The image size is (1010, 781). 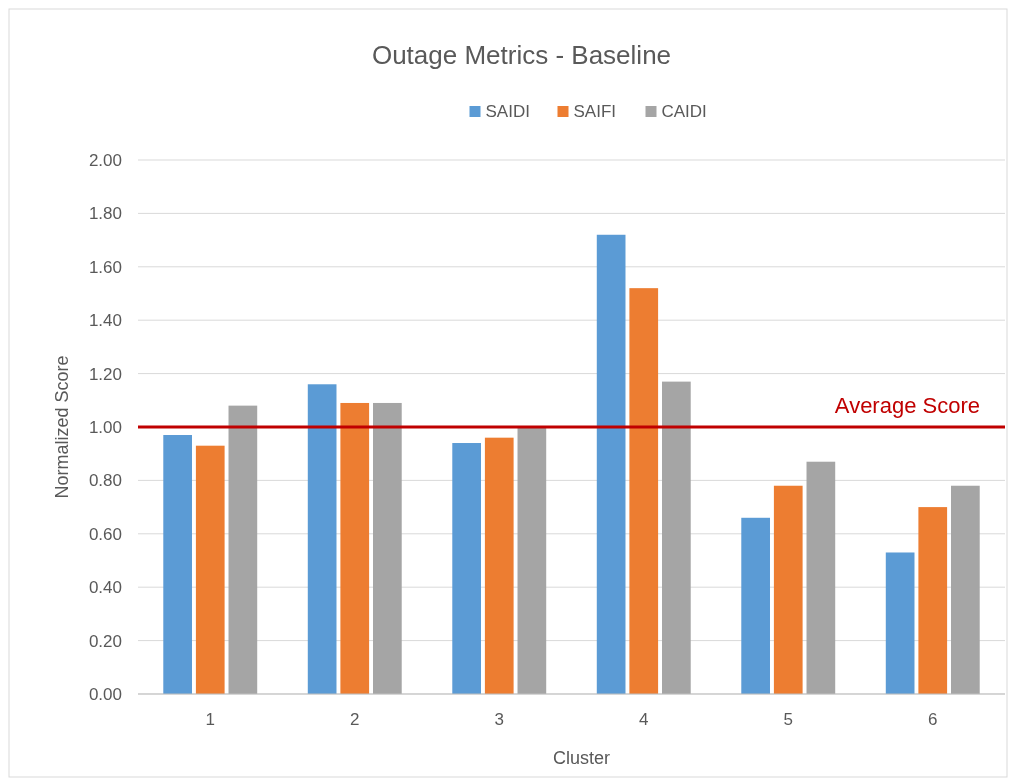 I want to click on legend-label: SAIDI, so click(x=507, y=111).